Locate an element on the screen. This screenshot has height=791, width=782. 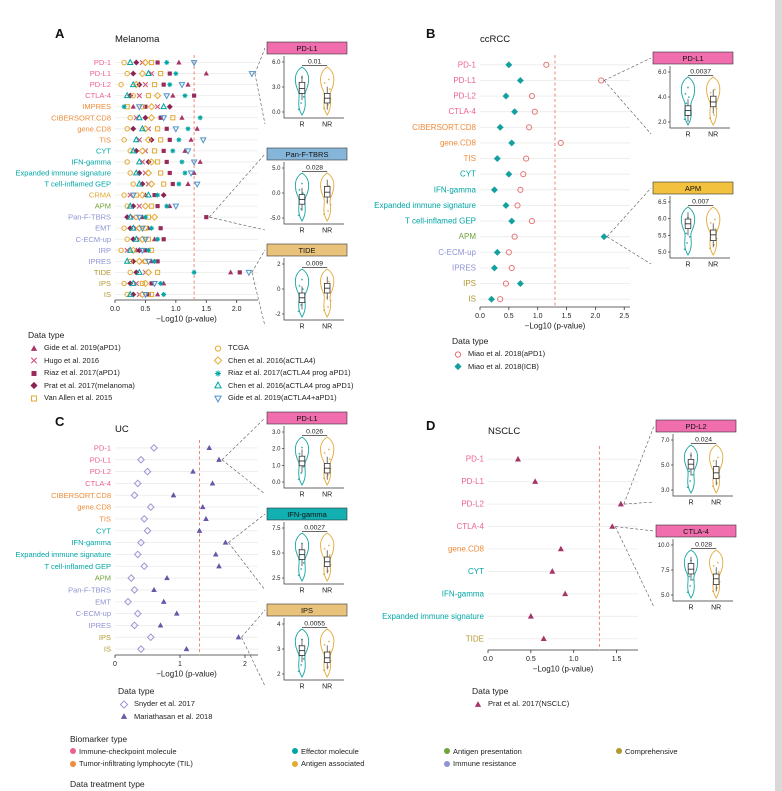
biomarker-type-label: Immune resistance is located at coordinates (485, 763).